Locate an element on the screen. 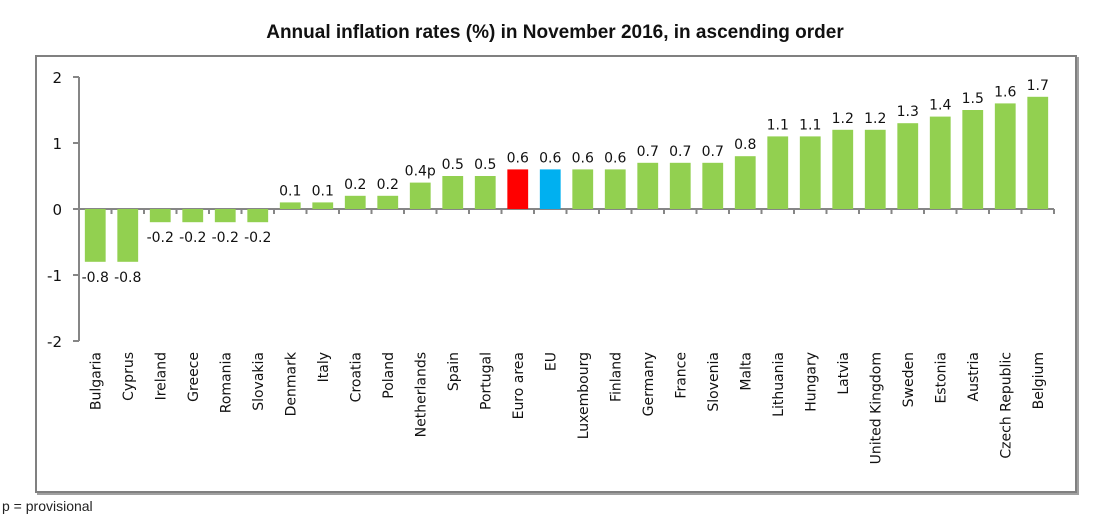 The width and height of the screenshot is (1102, 530). bar-denmark is located at coordinates (290, 205).